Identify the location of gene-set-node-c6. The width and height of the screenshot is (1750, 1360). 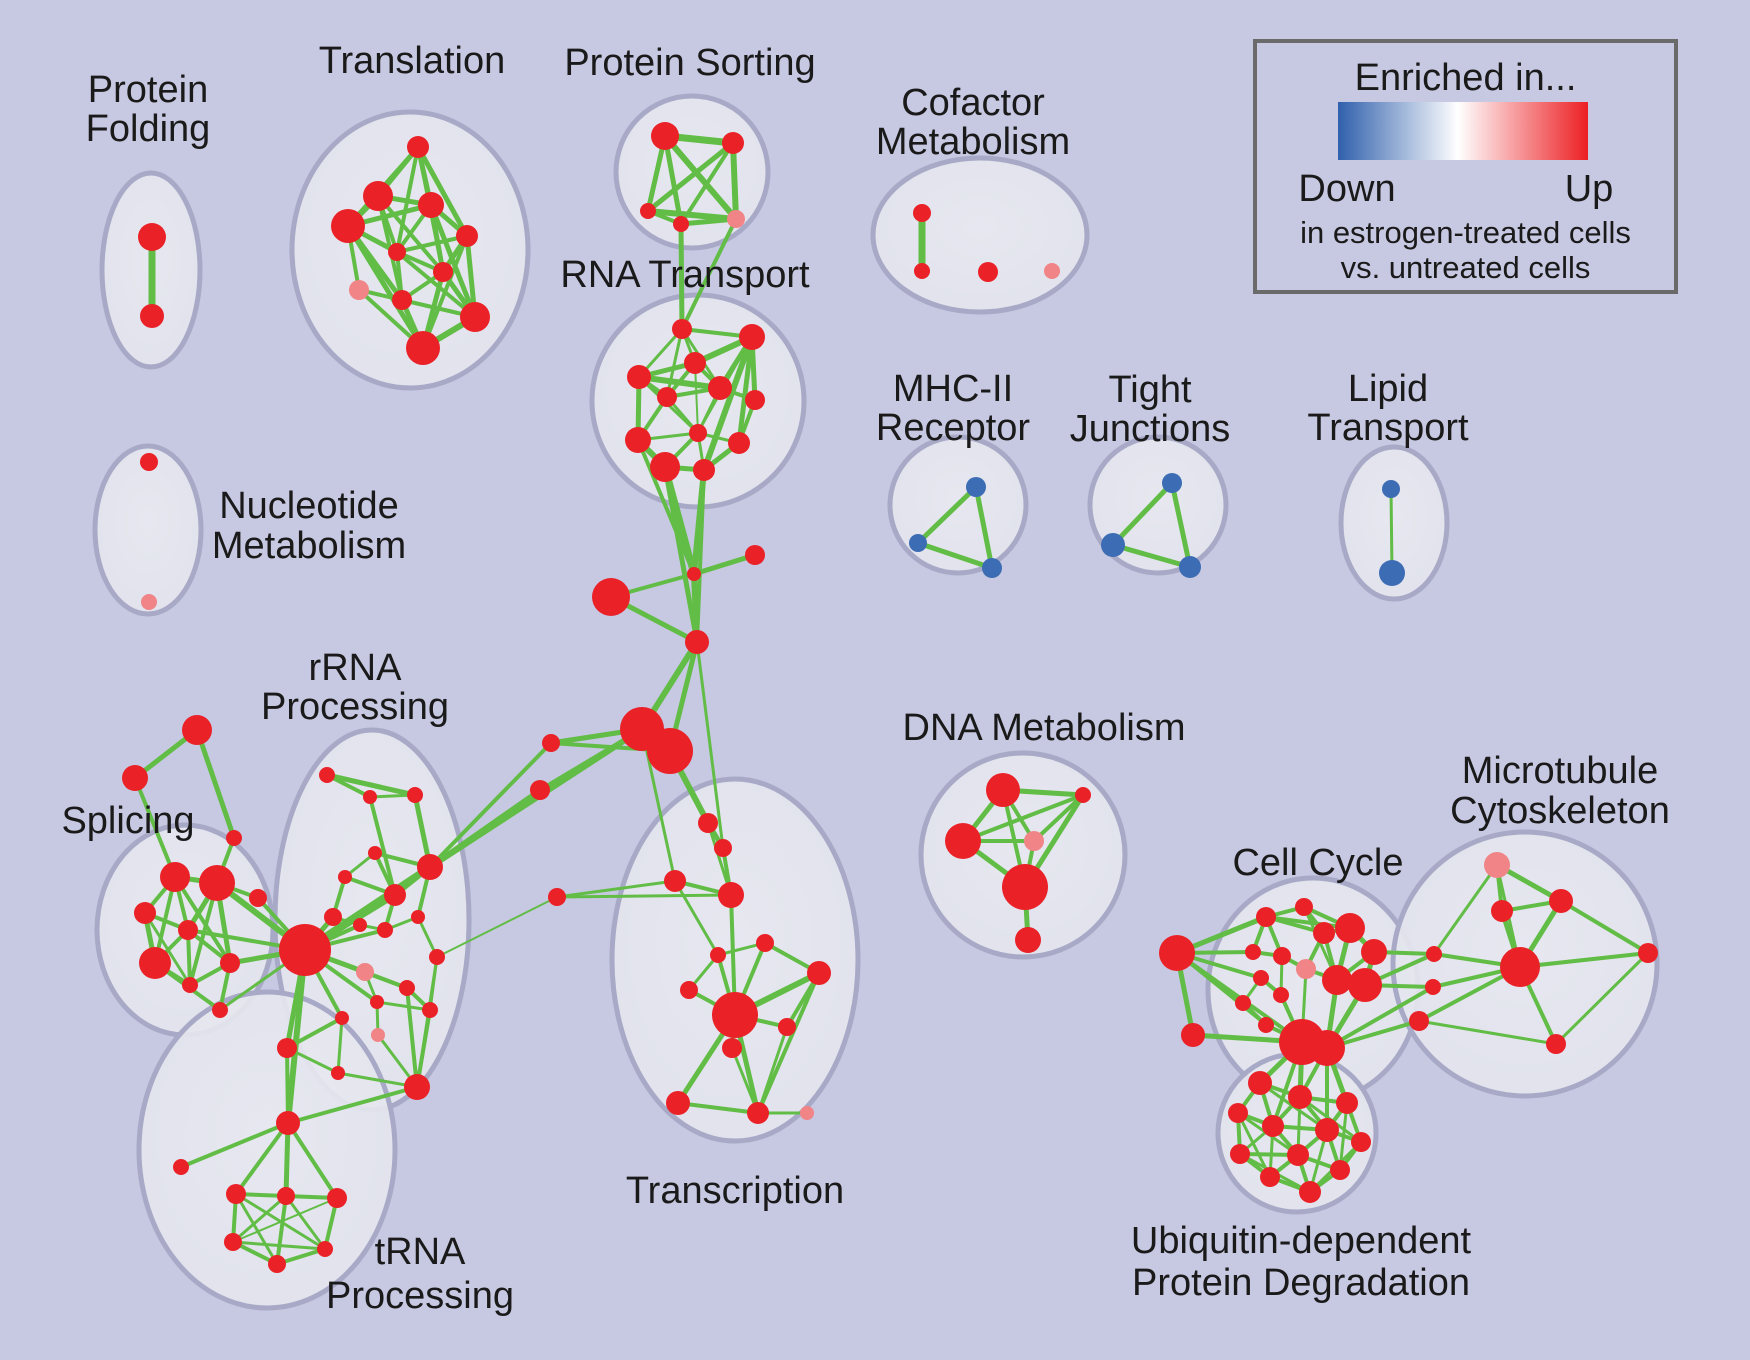
(1374, 952).